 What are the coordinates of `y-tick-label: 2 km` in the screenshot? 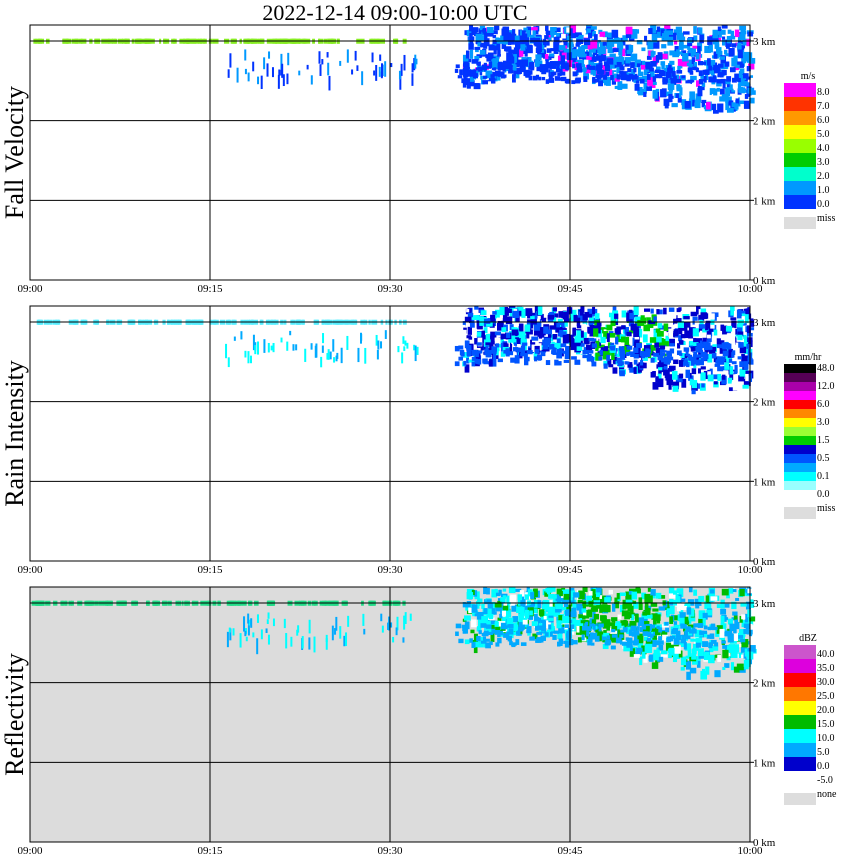 It's located at (764, 403).